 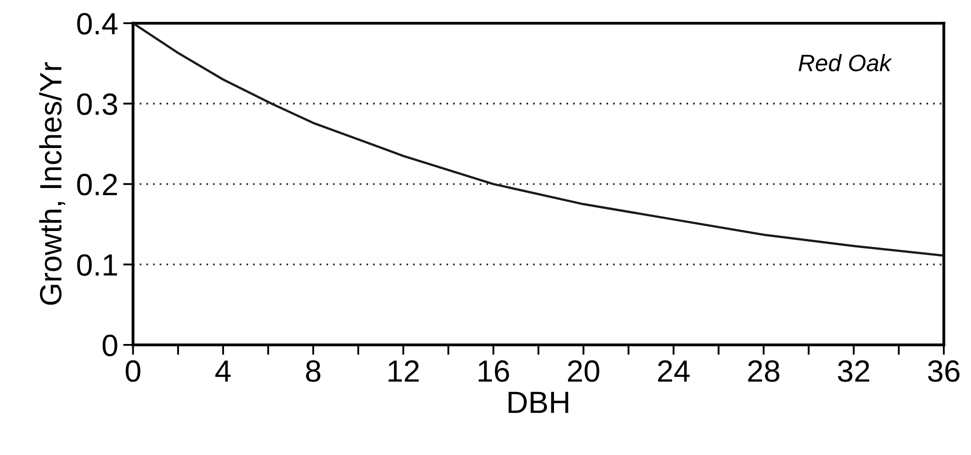 I want to click on x-tick-label: 0, so click(x=133, y=371).